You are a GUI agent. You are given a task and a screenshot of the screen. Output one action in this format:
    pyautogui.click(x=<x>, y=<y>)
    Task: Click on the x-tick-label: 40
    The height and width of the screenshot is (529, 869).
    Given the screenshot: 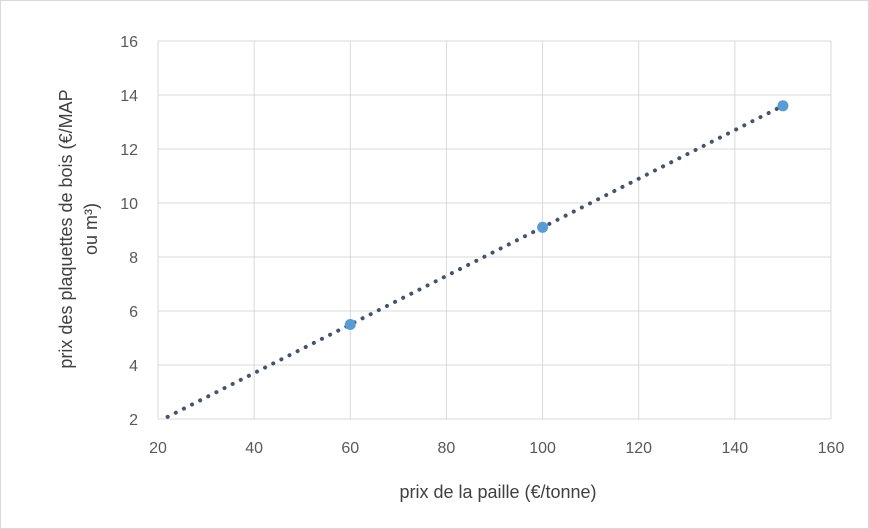 What is the action you would take?
    pyautogui.click(x=254, y=448)
    